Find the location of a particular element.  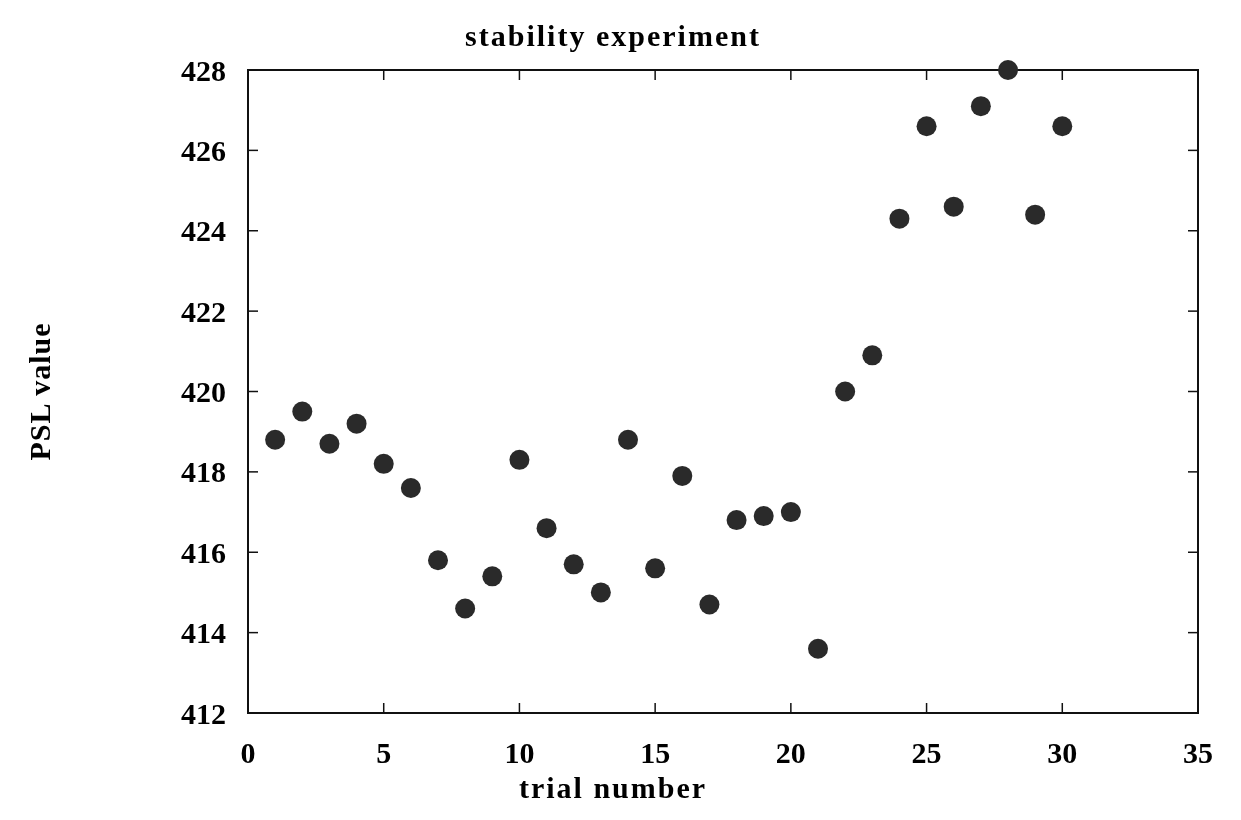

y-tick-label: 426 is located at coordinates (203, 150).